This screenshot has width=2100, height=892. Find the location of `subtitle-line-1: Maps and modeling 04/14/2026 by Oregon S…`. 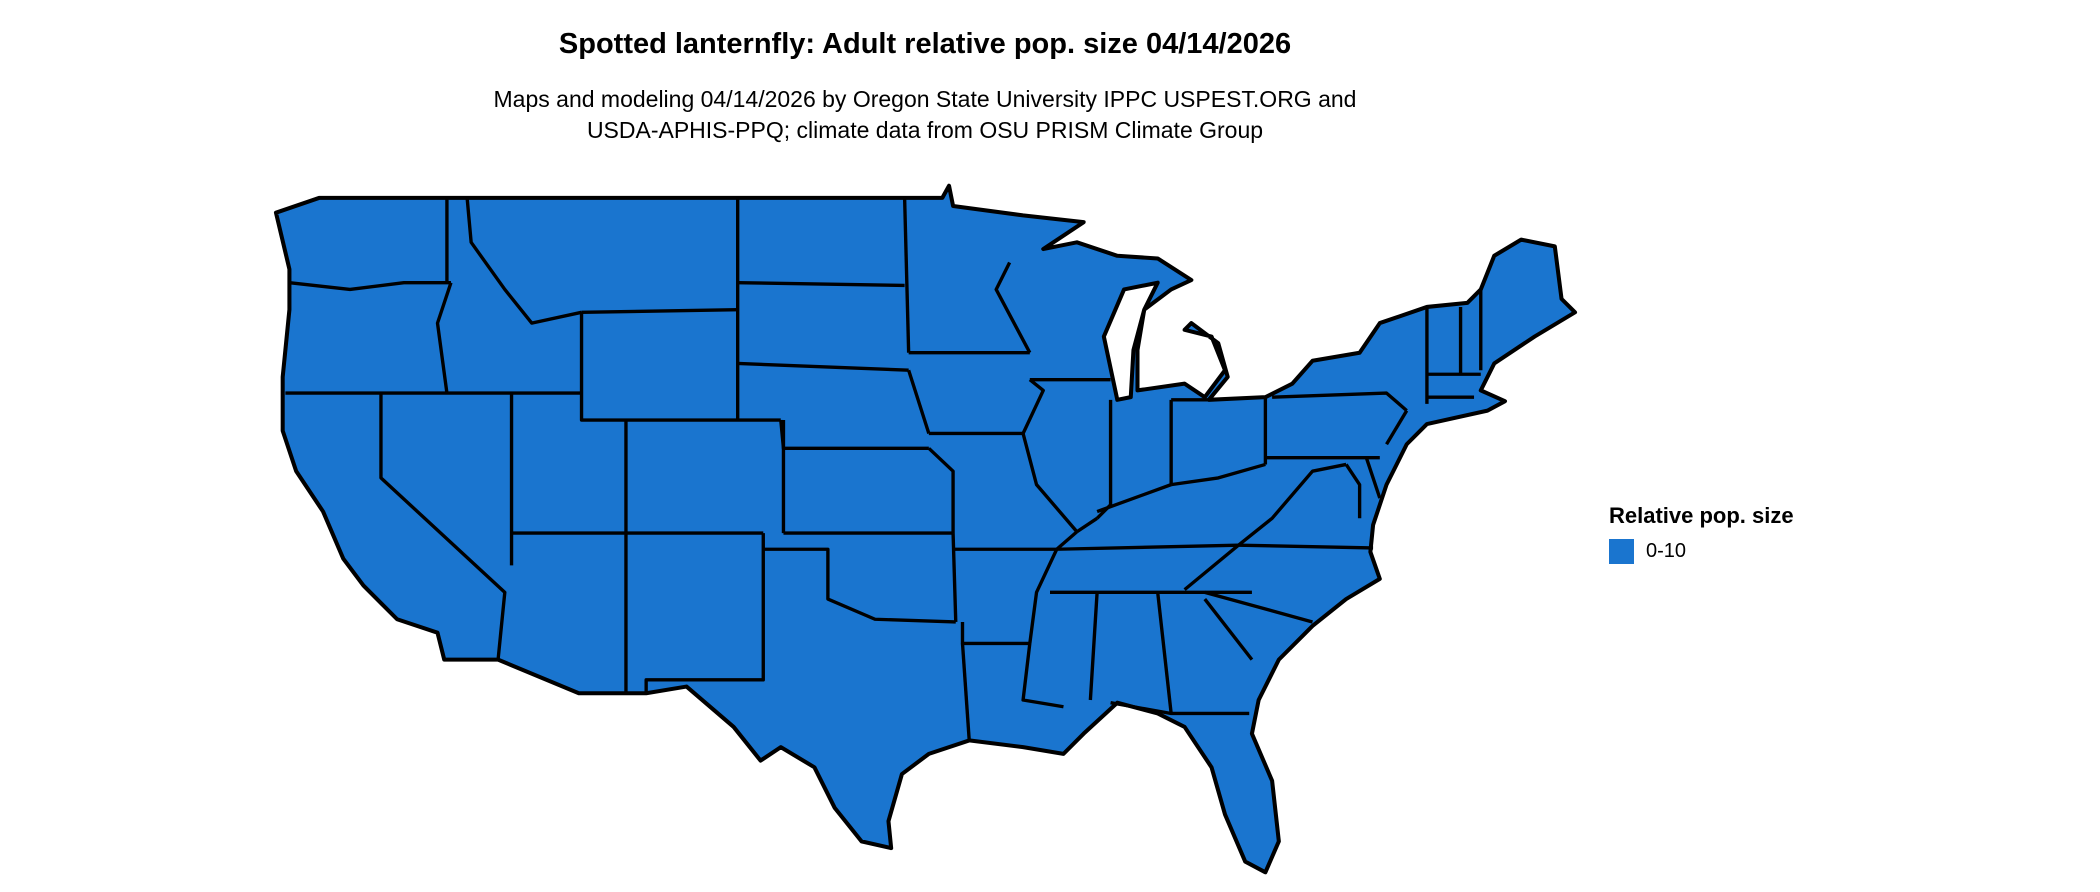

subtitle-line-1: Maps and modeling 04/14/2026 by Oregon S… is located at coordinates (925, 99).